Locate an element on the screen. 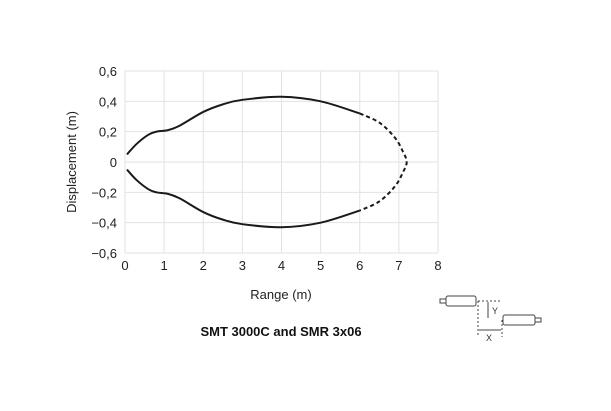 The image size is (611, 411). x-tick-label: 1 is located at coordinates (164, 265).